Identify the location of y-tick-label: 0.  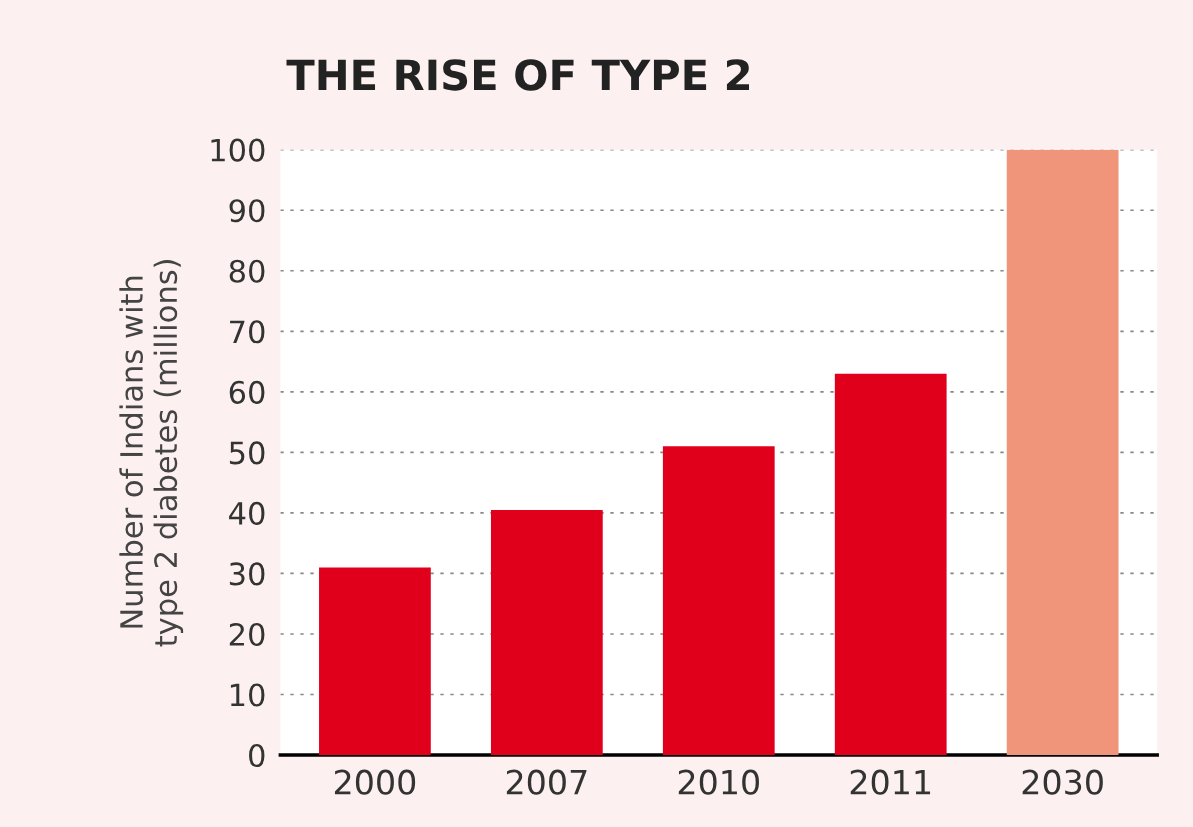
(257, 755).